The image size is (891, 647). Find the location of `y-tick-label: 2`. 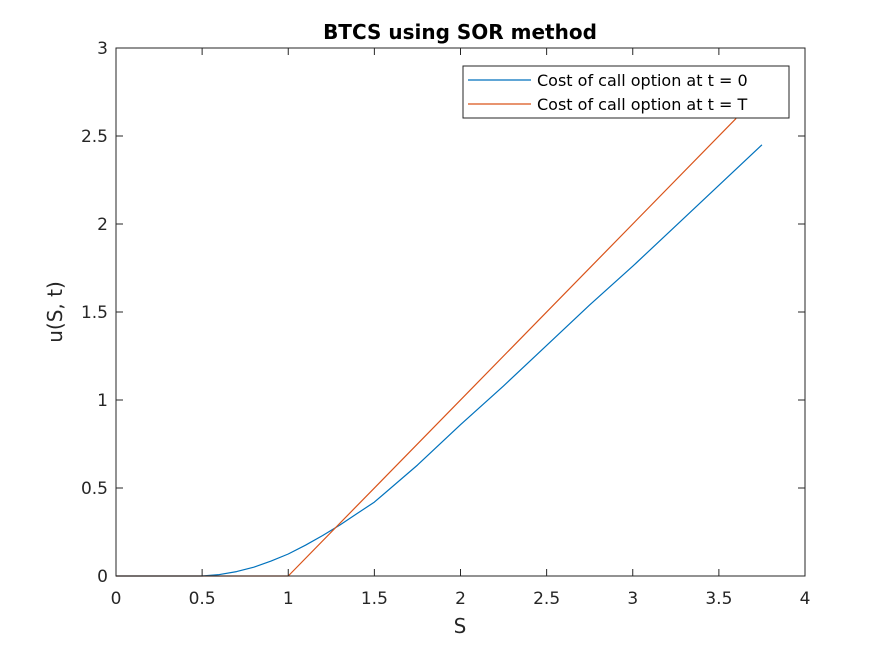

y-tick-label: 2 is located at coordinates (102, 225).